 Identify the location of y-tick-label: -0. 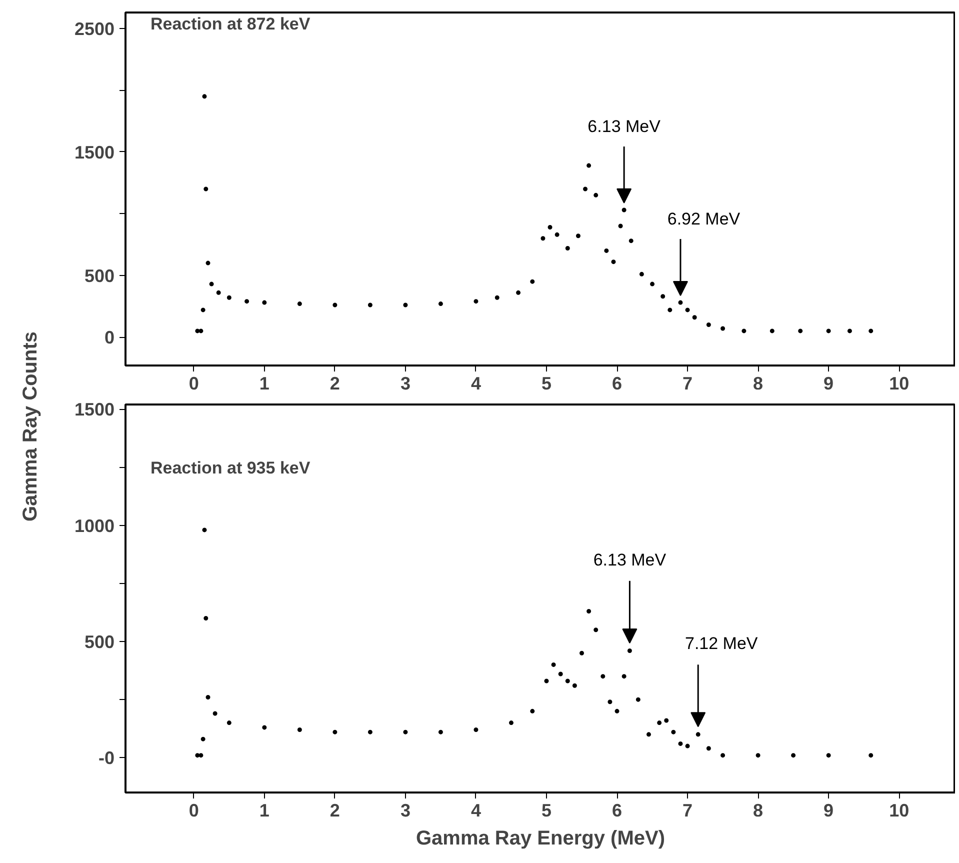
(106, 758).